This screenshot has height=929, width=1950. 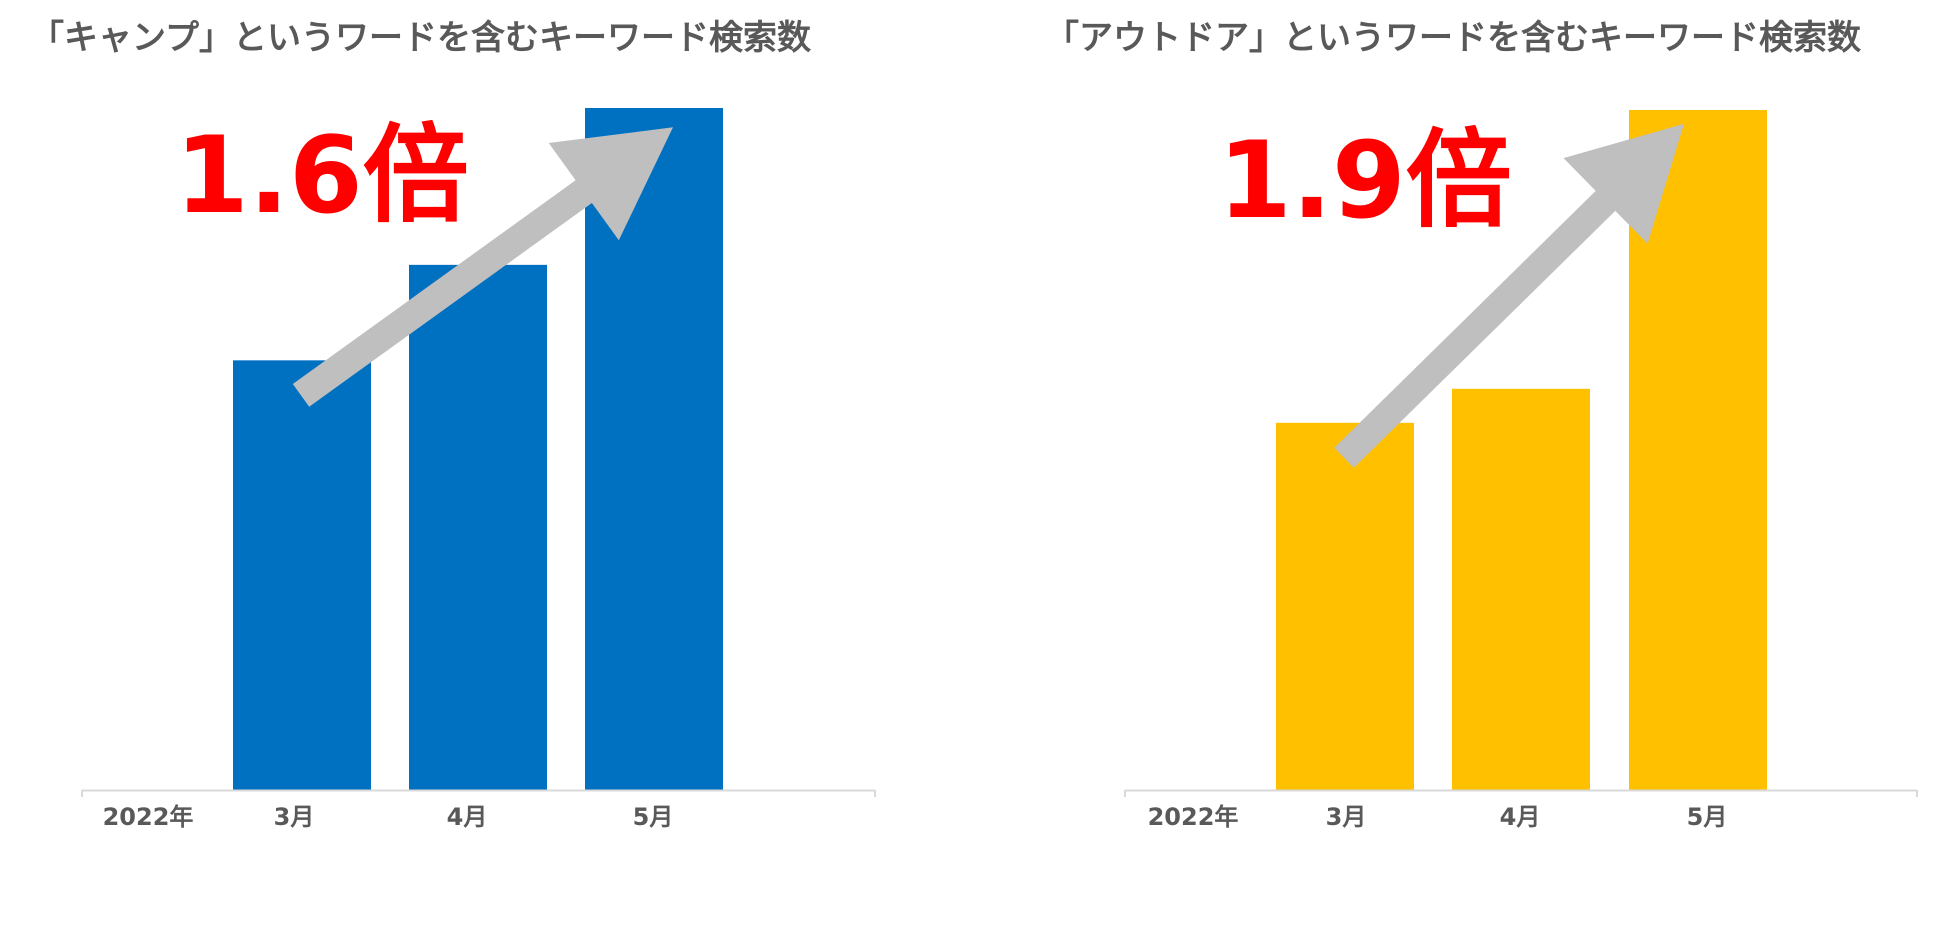 What do you see at coordinates (1365, 180) in the screenshot?
I see `growth-multiplier-label: 1.9倍` at bounding box center [1365, 180].